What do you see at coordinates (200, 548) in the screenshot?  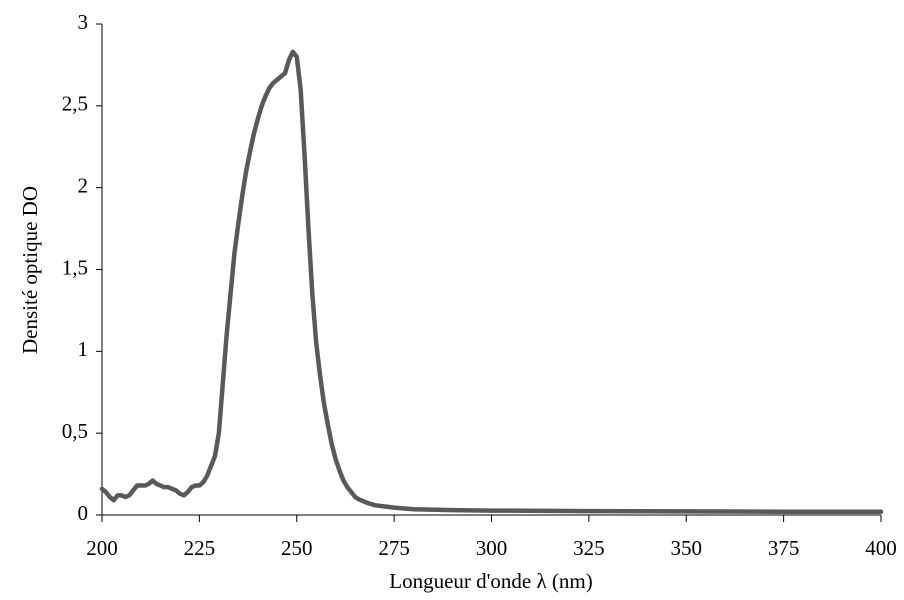 I see `x-tick-label: 225` at bounding box center [200, 548].